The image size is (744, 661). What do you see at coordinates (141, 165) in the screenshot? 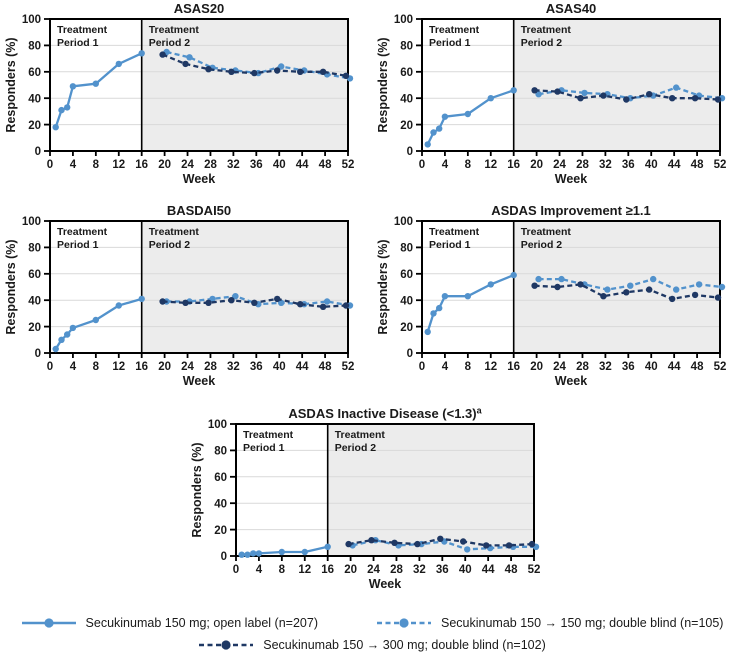
I see `svg-text: 16` at bounding box center [141, 165].